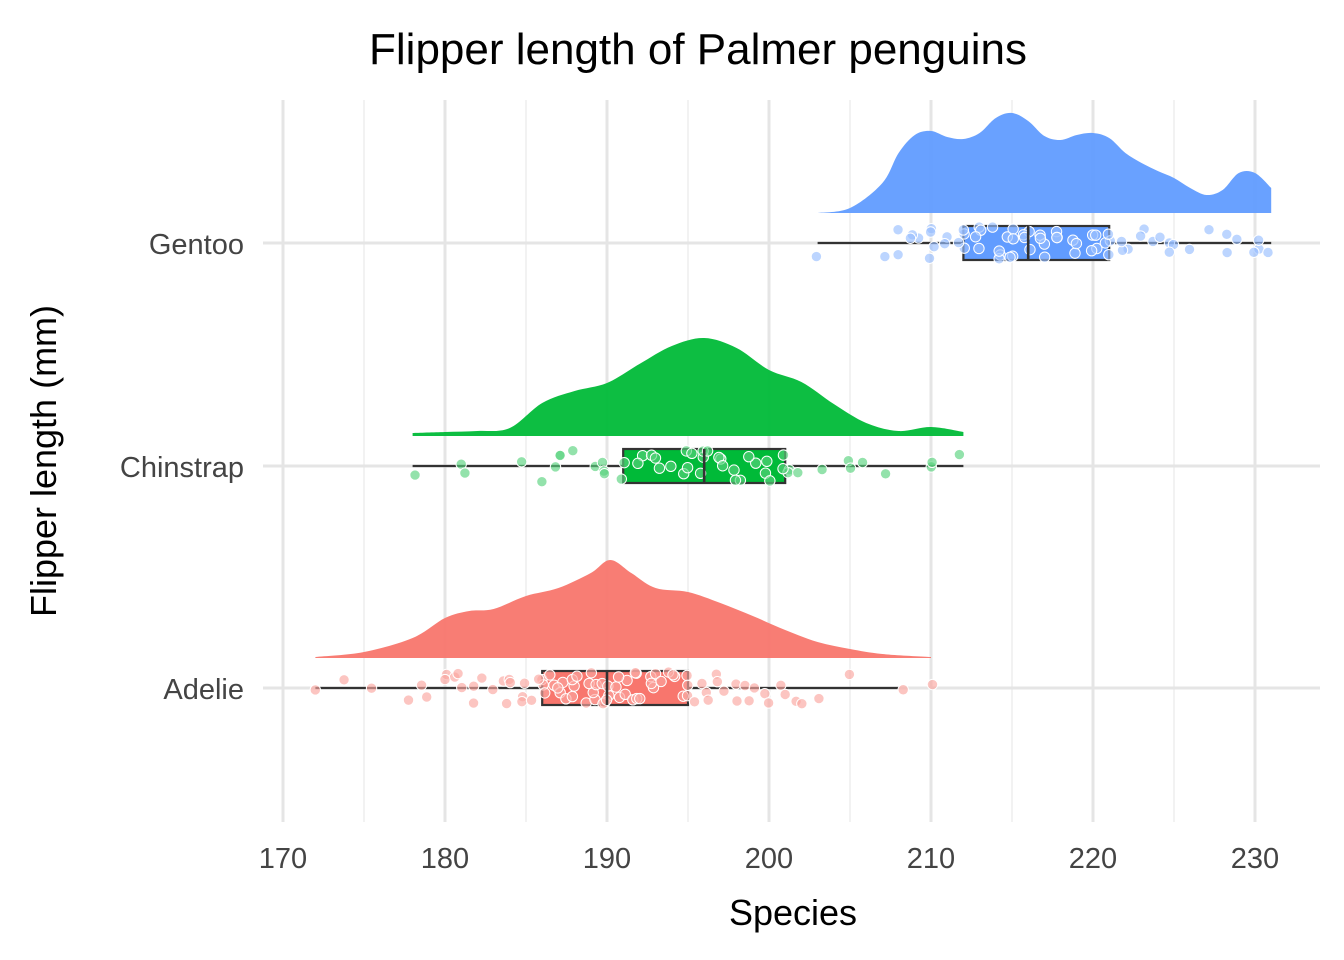 This screenshot has width=1344, height=960. I want to click on x-tick-label: 210, so click(931, 859).